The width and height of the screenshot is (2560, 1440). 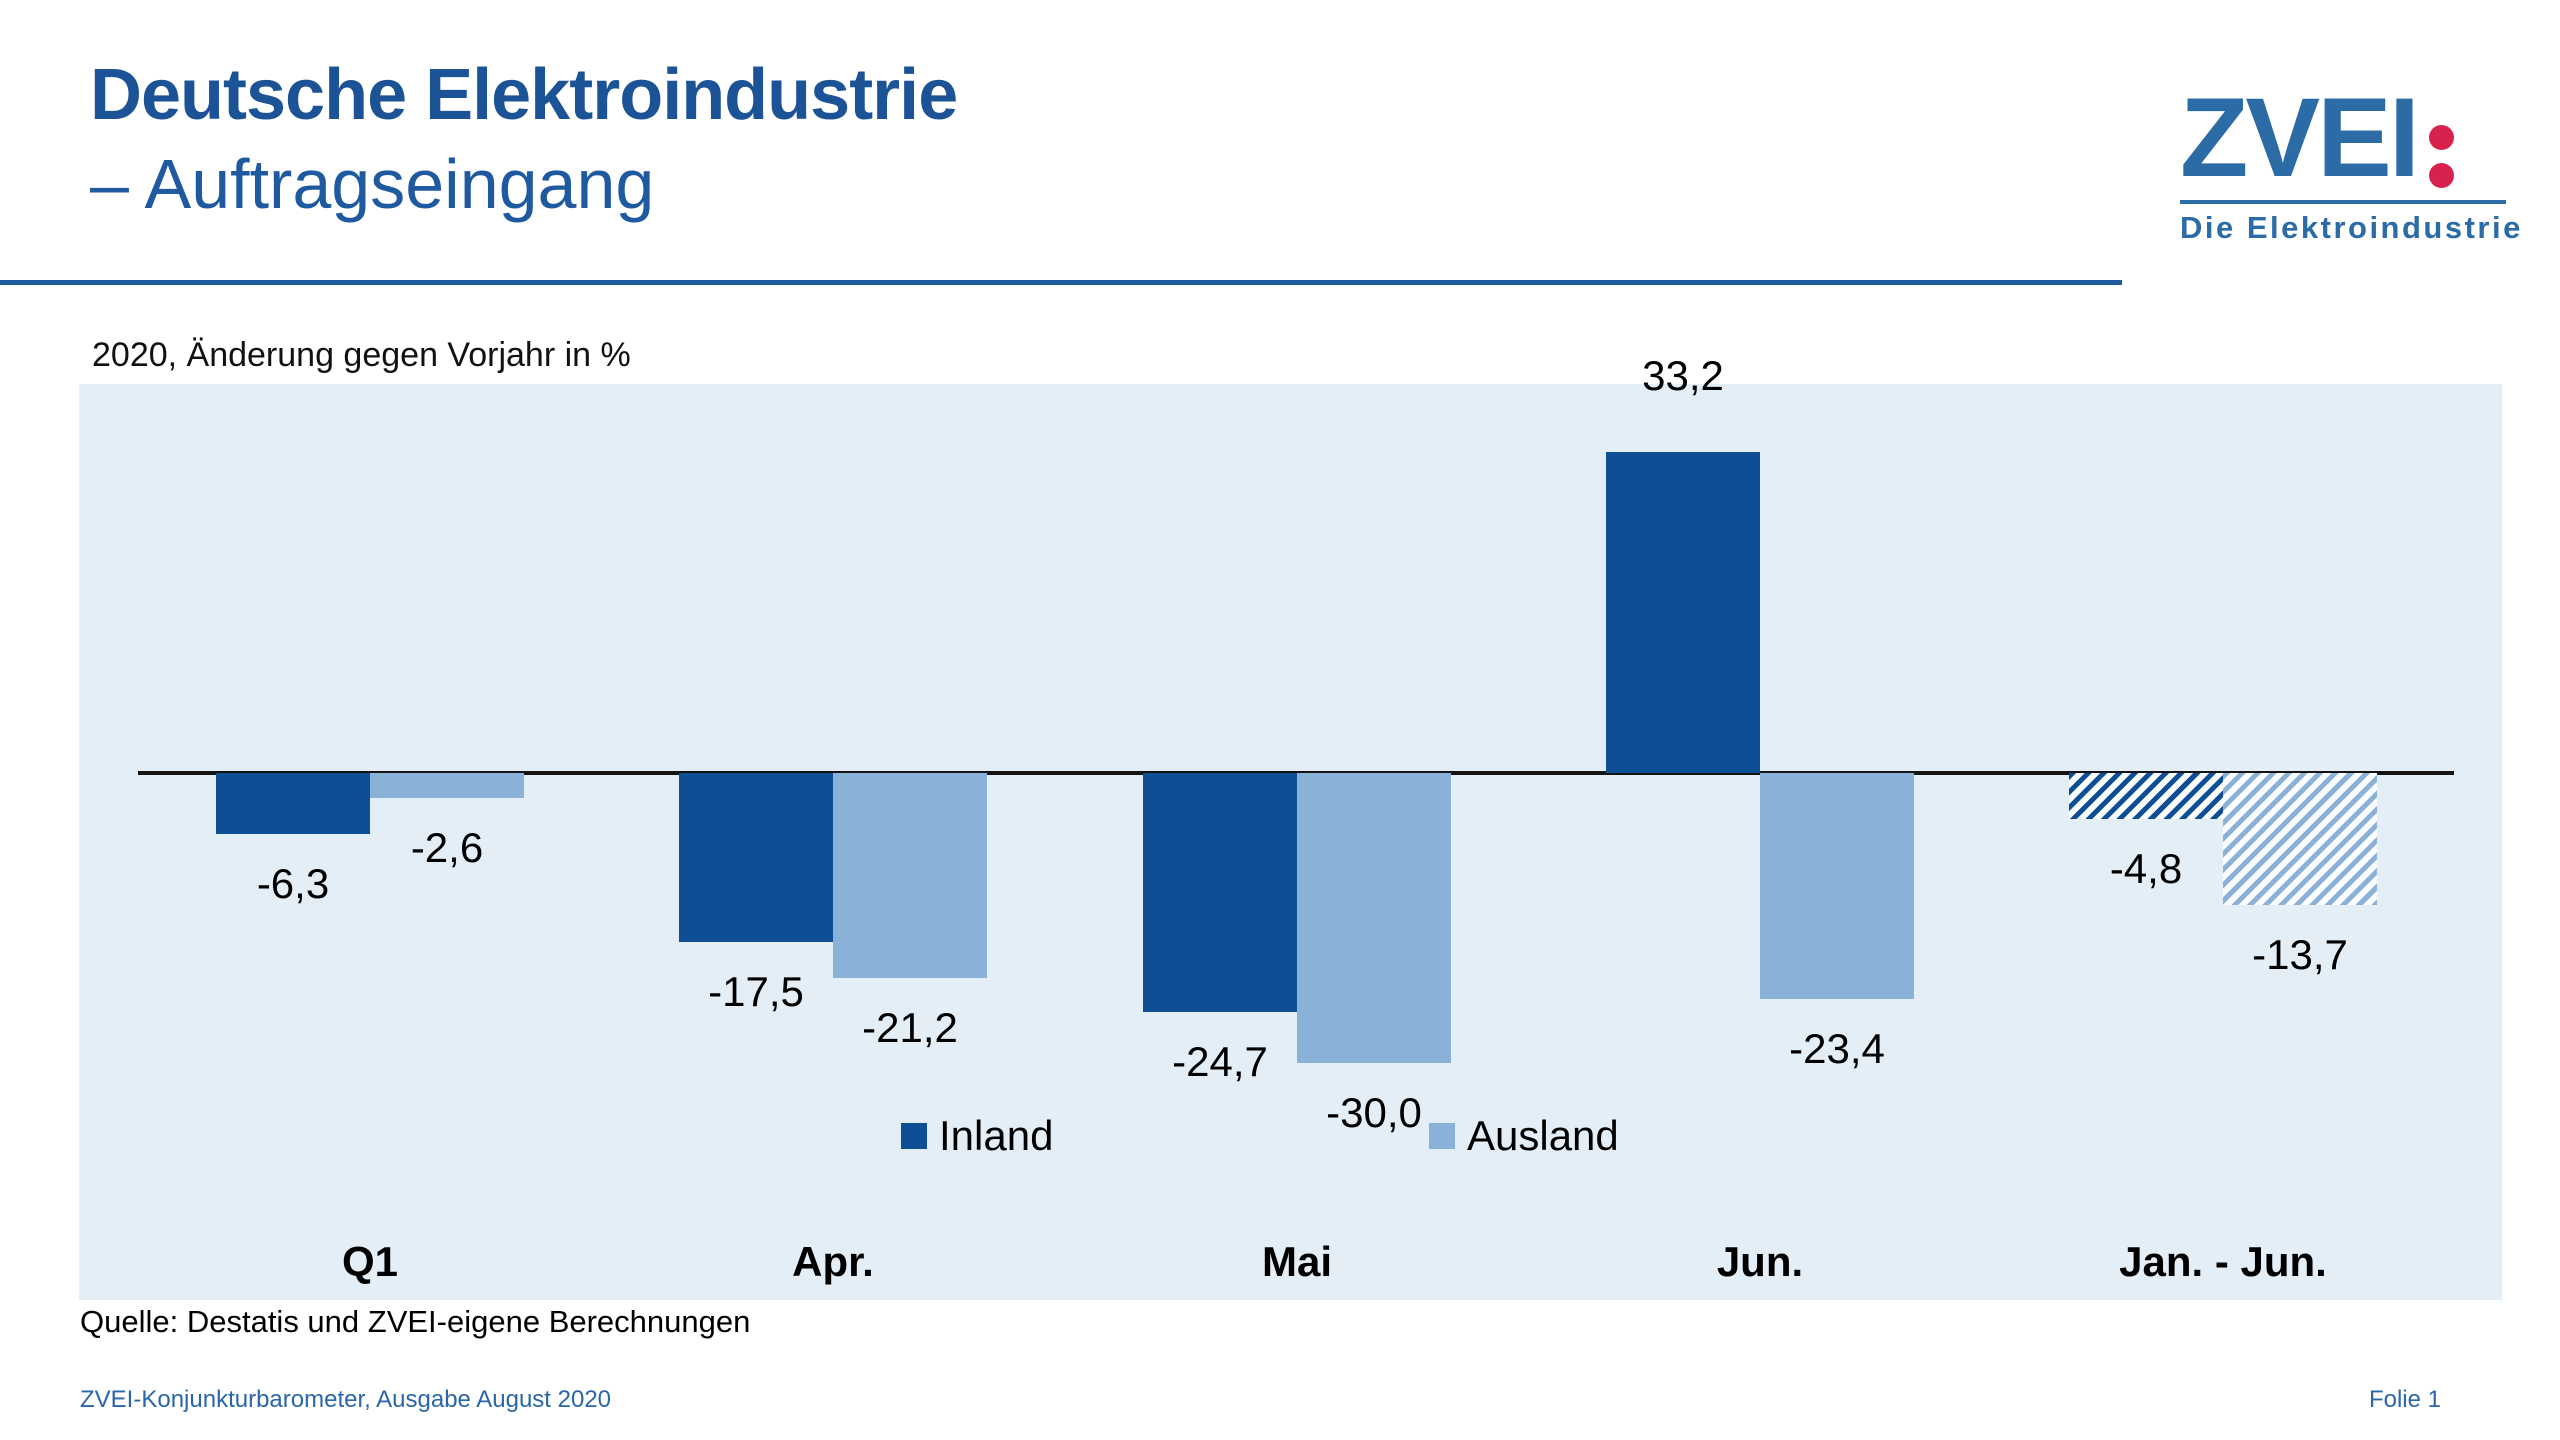 What do you see at coordinates (2300, 954) in the screenshot?
I see `value-label-ausland-jan-jun: -13,7` at bounding box center [2300, 954].